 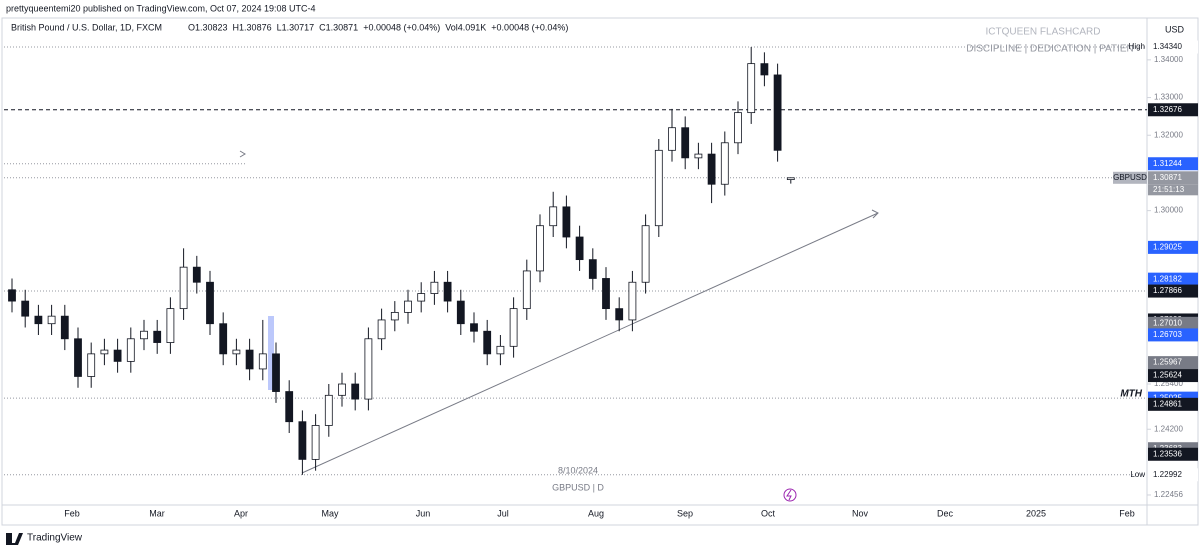 What do you see at coordinates (1167, 109) in the screenshot?
I see `price-label: 1.32676` at bounding box center [1167, 109].